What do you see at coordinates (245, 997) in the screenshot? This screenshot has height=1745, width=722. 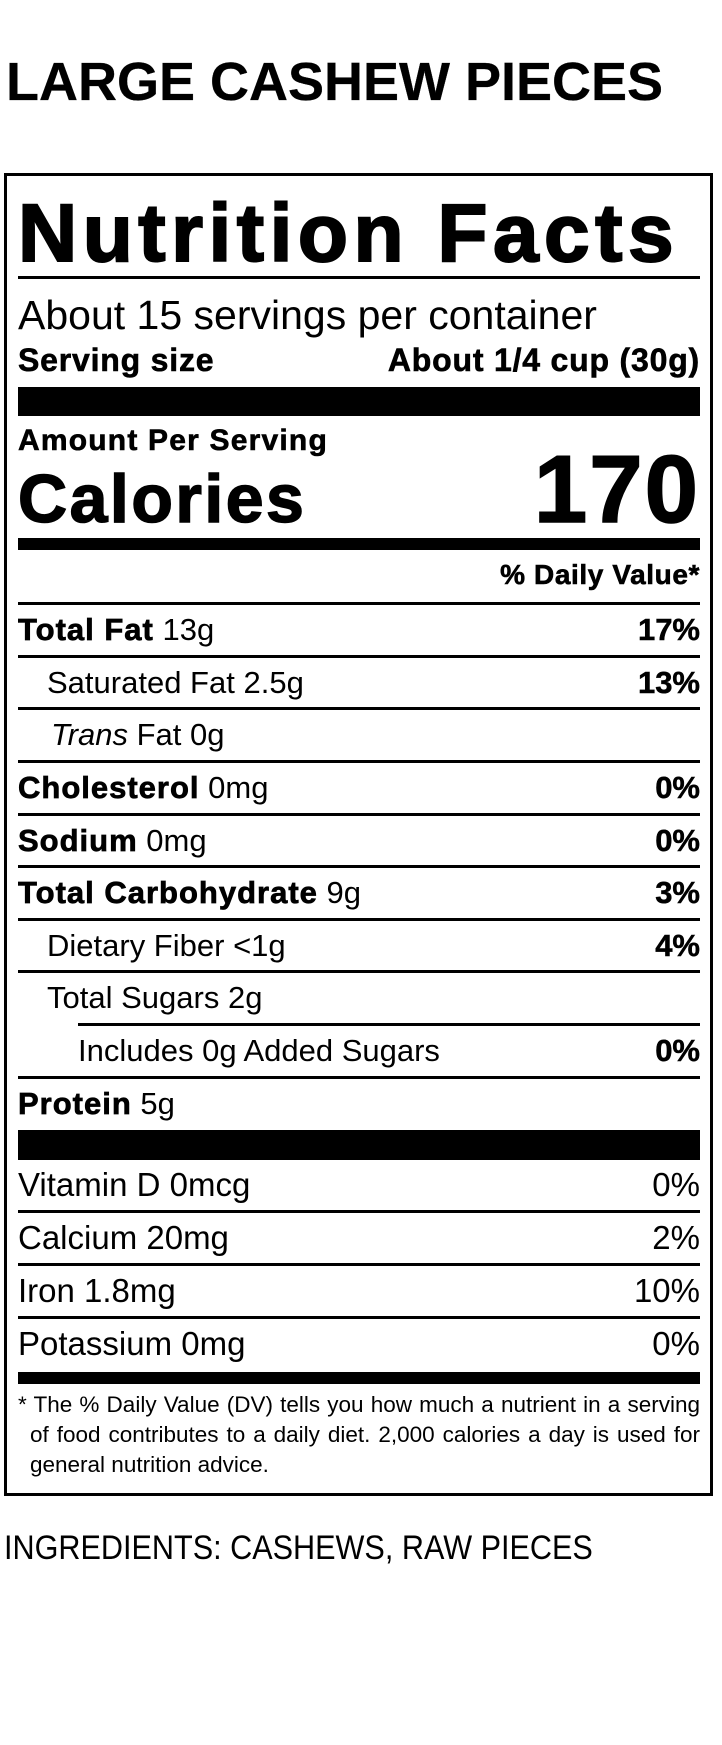 I see `nutrient-amount: 2g` at bounding box center [245, 997].